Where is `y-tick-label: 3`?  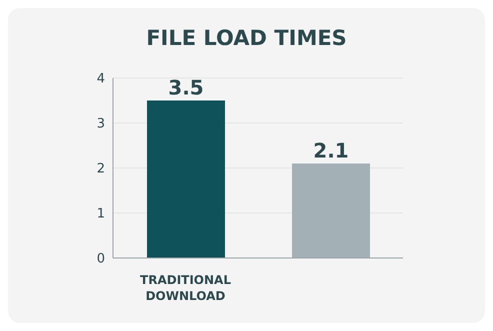
y-tick-label: 3 is located at coordinates (100, 124).